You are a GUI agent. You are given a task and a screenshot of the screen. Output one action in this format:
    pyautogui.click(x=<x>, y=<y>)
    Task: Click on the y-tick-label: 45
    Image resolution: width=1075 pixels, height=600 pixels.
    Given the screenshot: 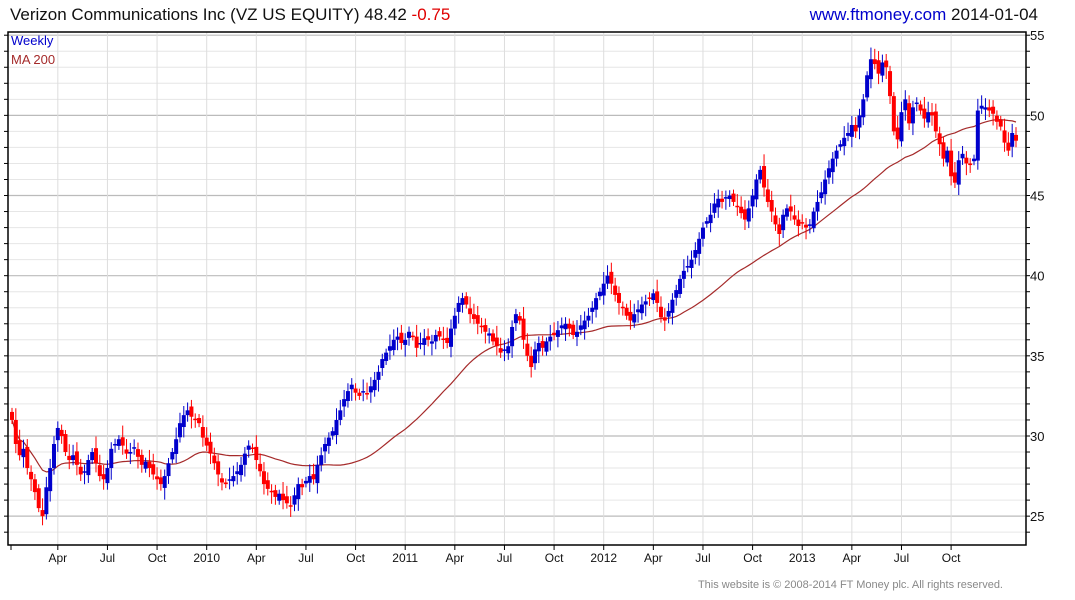 What is the action you would take?
    pyautogui.click(x=1037, y=196)
    